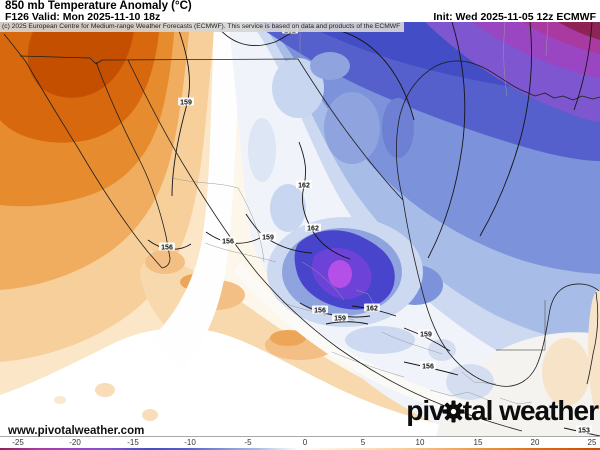 Image resolution: width=600 pixels, height=450 pixels. I want to click on colorbar-tick: 20, so click(535, 442).